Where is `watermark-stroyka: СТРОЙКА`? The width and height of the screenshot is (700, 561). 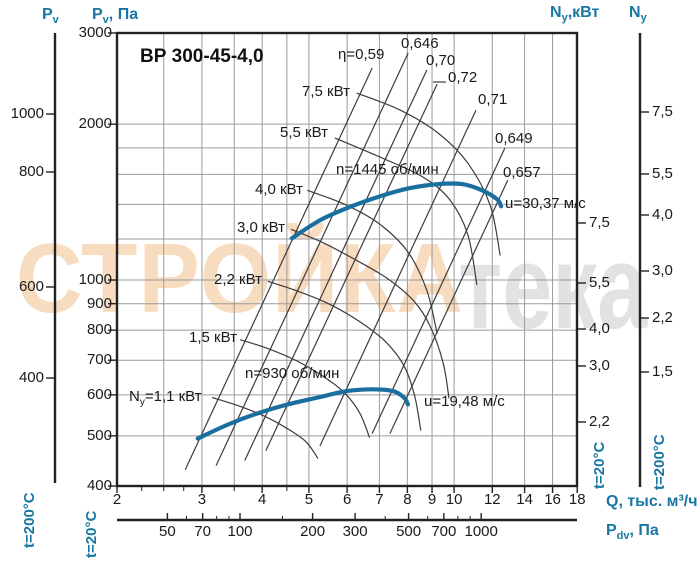 watermark-stroyka: СТРОЙКА is located at coordinates (240, 278).